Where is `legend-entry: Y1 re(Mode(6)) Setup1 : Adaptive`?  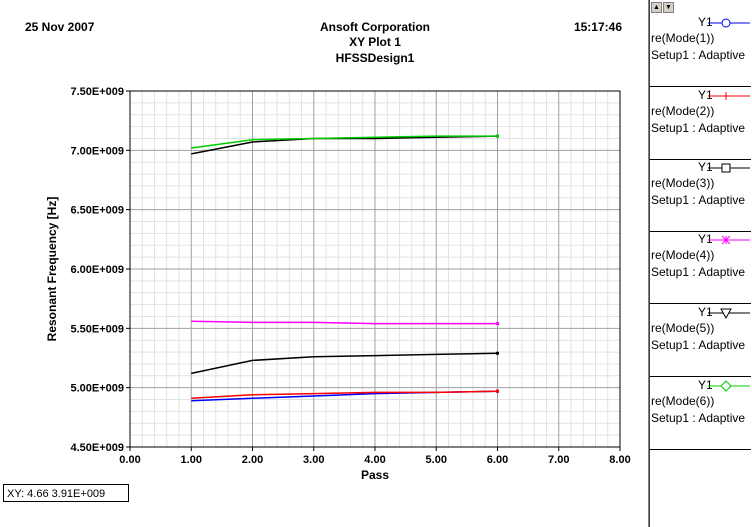
legend-entry: Y1 re(Mode(6)) Setup1 : Adaptive is located at coordinates (700, 414).